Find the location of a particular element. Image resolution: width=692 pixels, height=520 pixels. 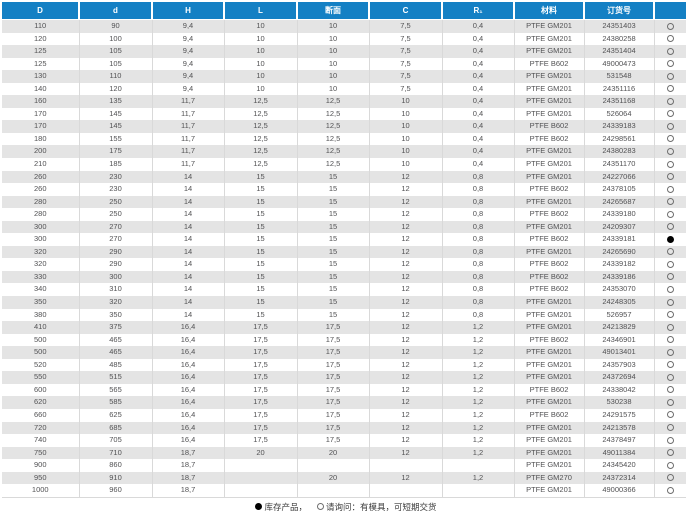

cell-d: 685 is located at coordinates (116, 428).